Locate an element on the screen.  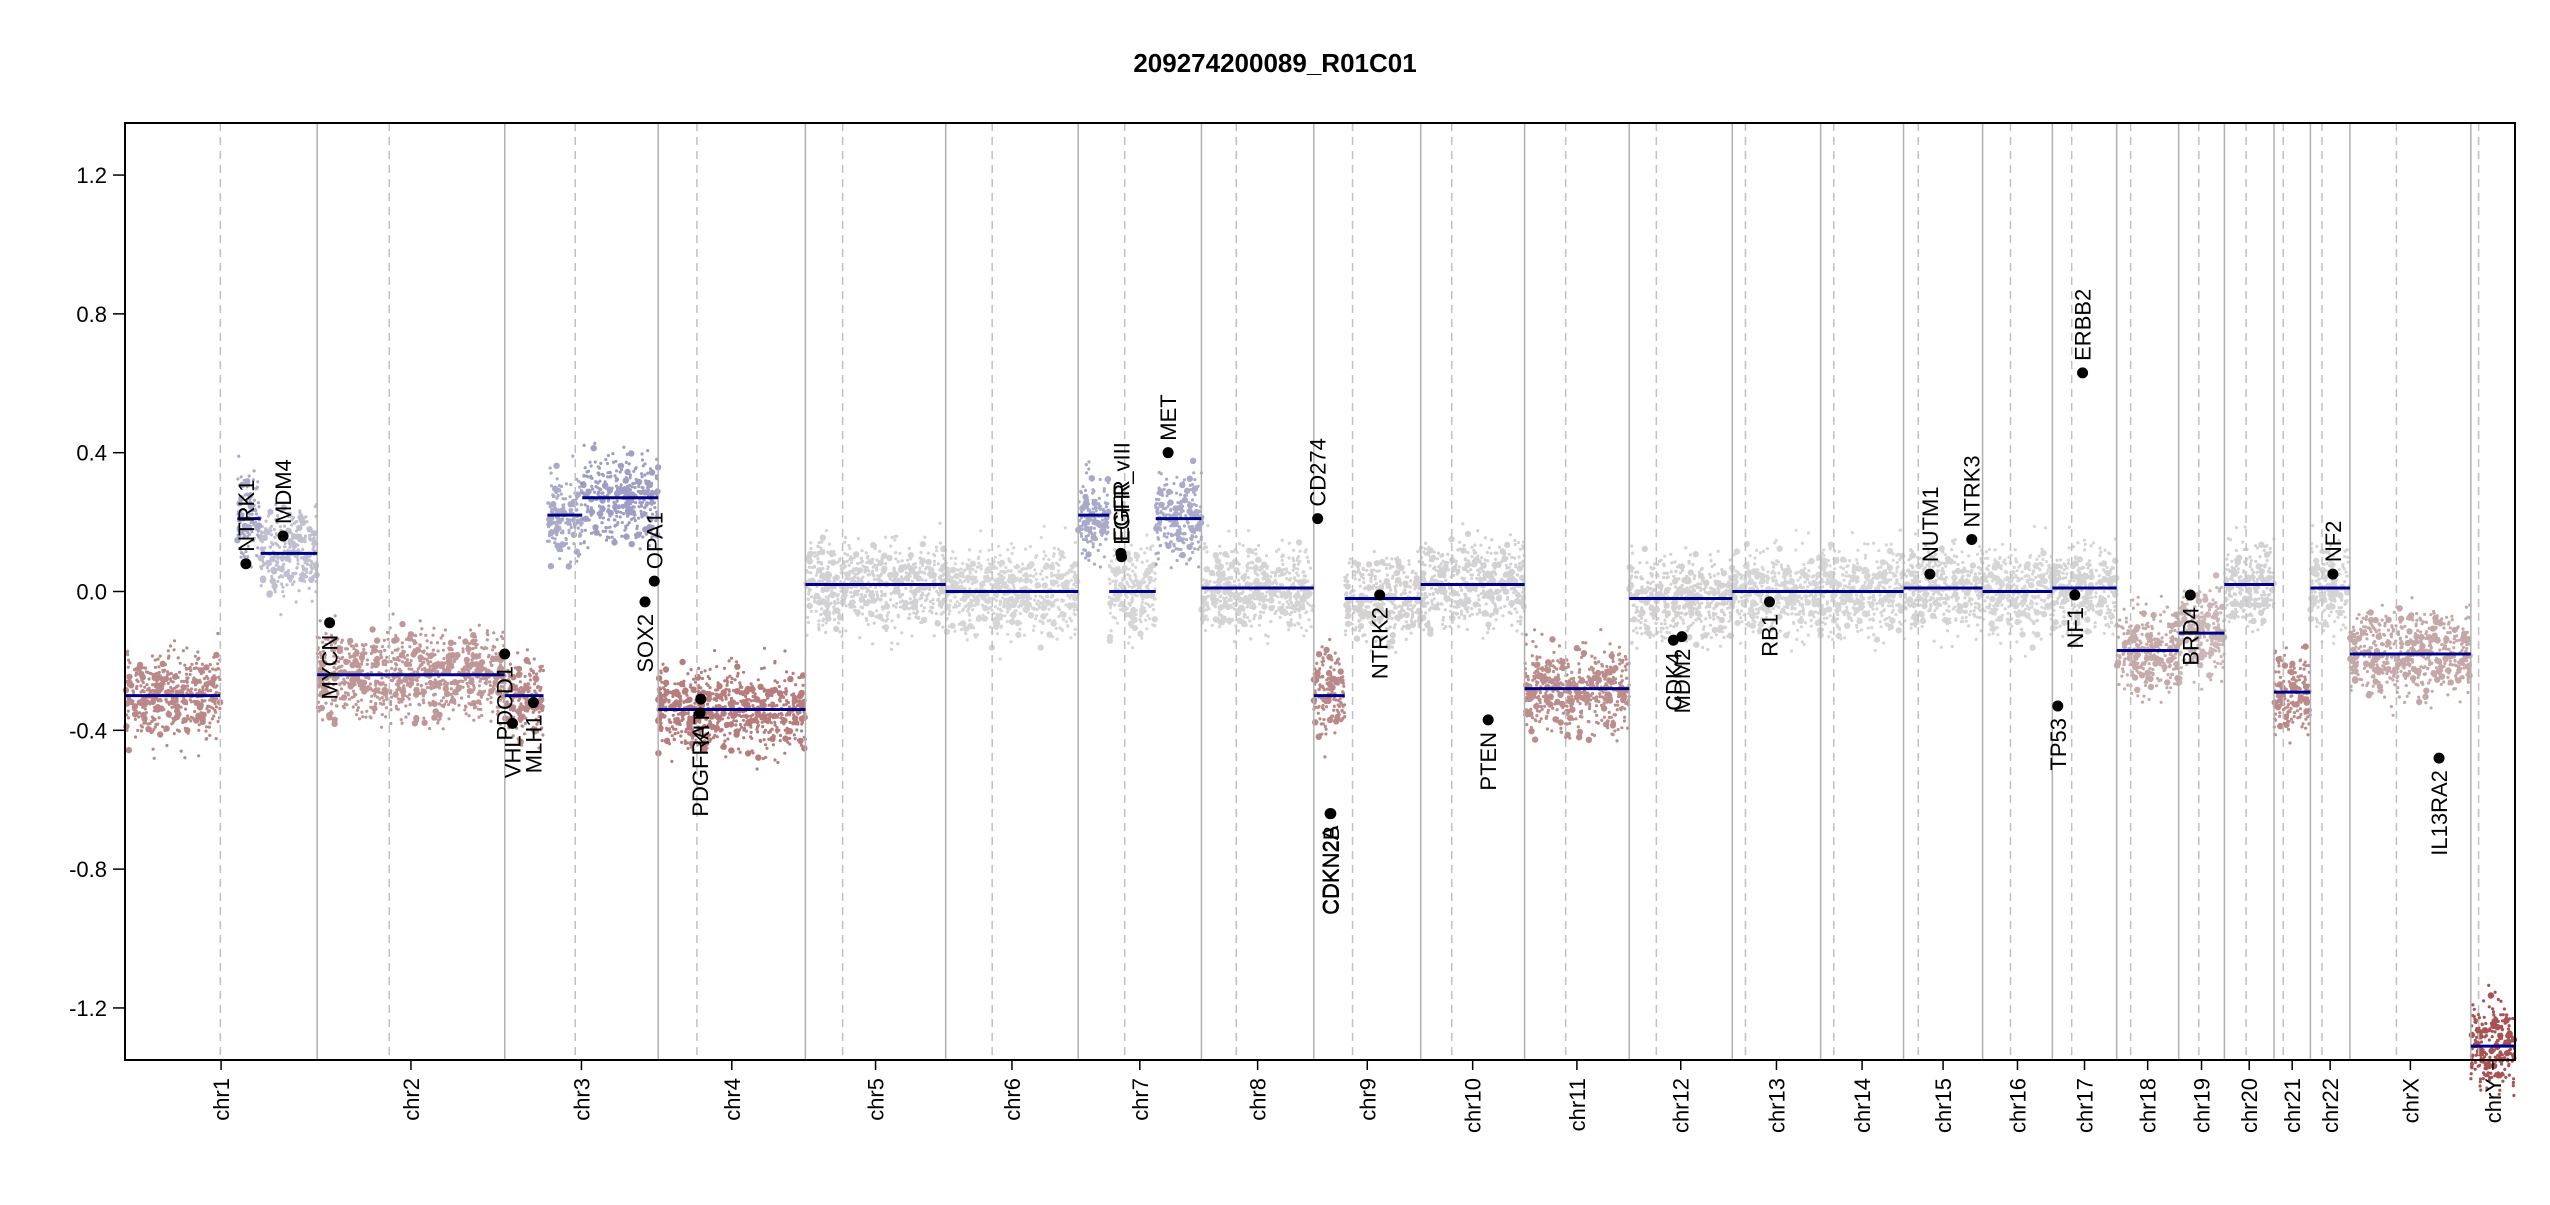
gene-point-met is located at coordinates (1168, 453).